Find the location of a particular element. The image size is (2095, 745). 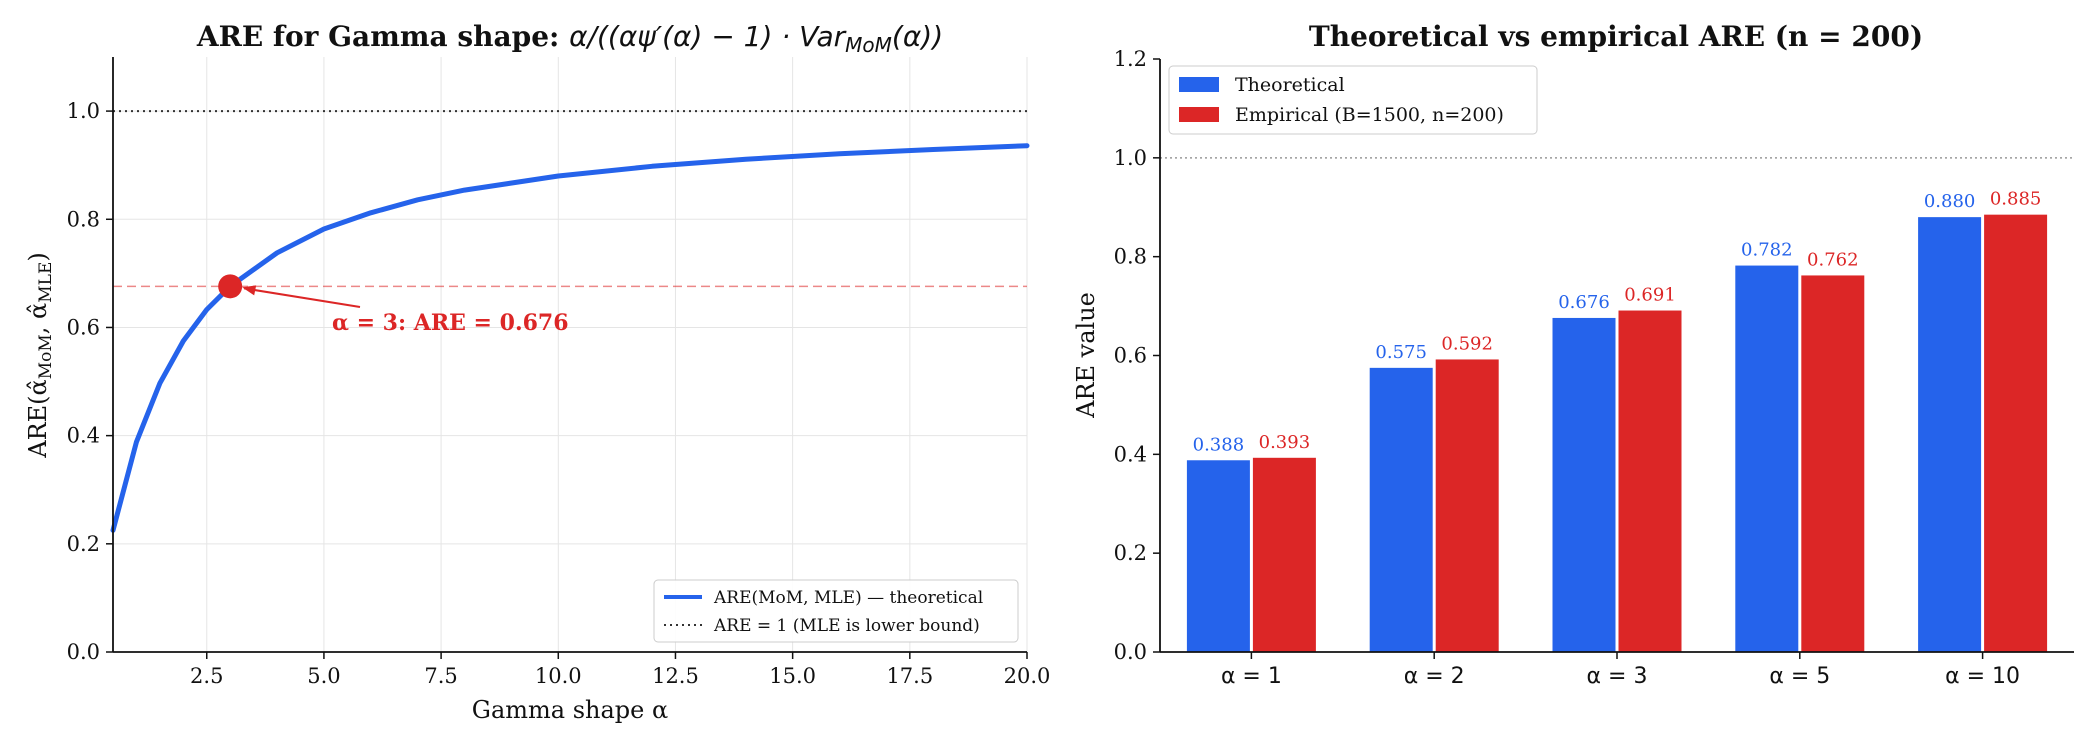

right-ylabel: ARE value is located at coordinates (1086, 355).